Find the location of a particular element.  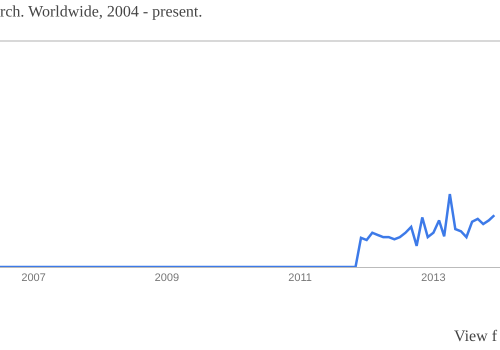

text: View f is located at coordinates (476, 336).